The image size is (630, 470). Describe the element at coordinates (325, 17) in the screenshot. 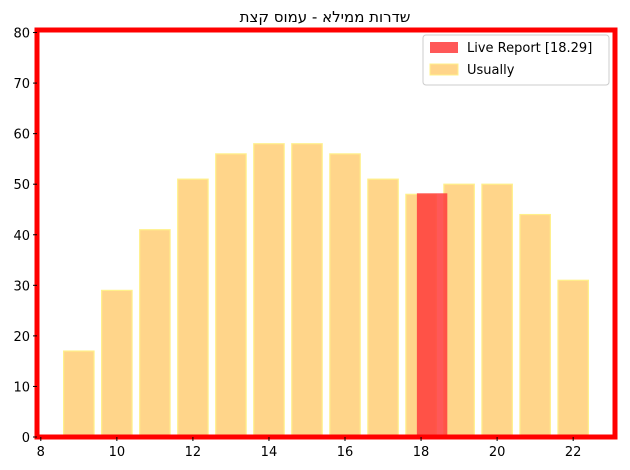

I see `chart-title: שדרות ממילא - עמוס קצת` at that location.